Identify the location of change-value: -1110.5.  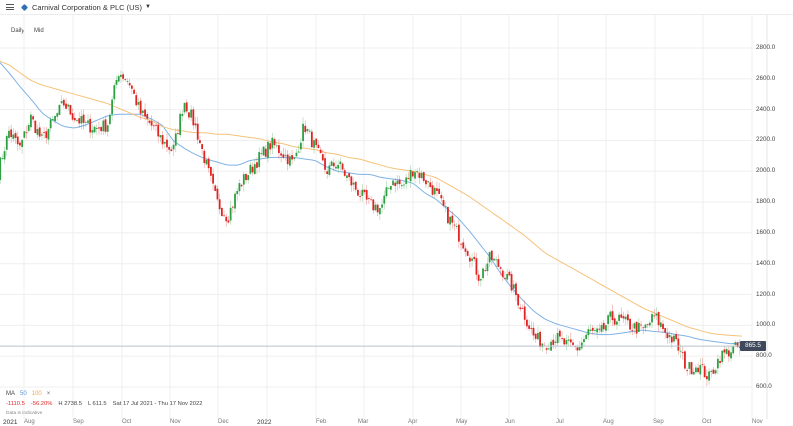
(15, 404).